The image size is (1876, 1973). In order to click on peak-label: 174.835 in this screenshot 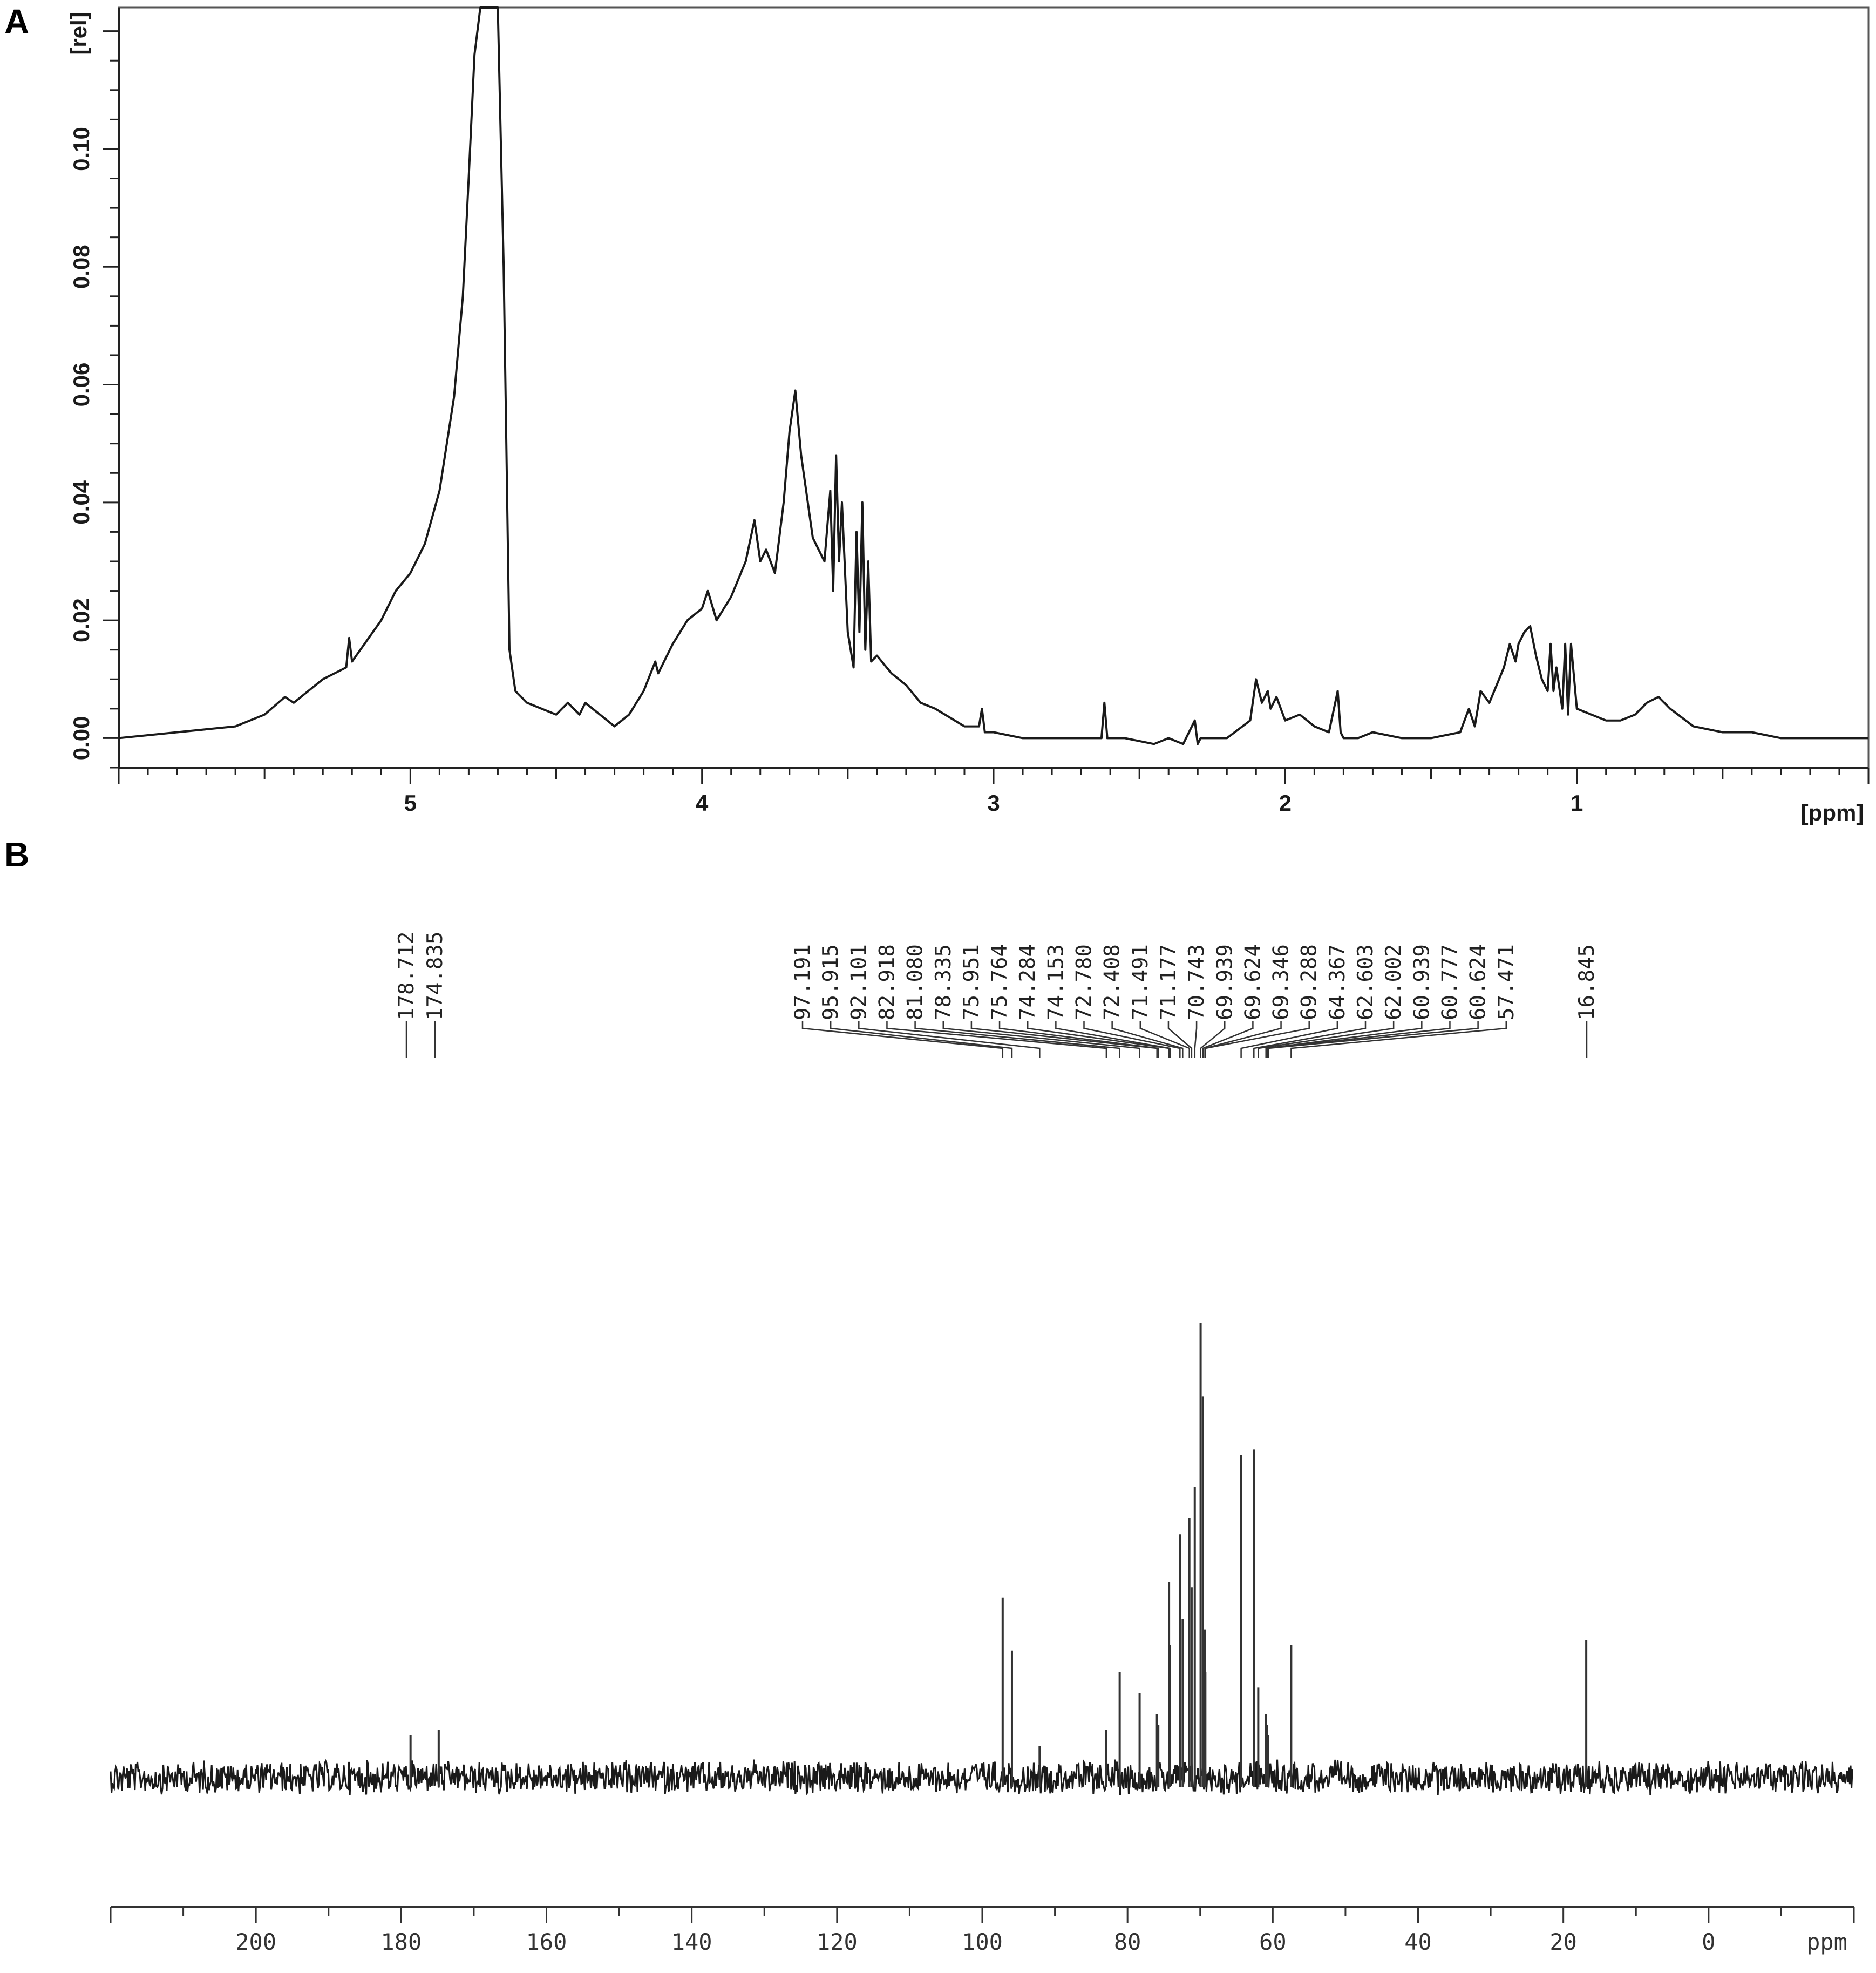, I will do `click(435, 976)`.